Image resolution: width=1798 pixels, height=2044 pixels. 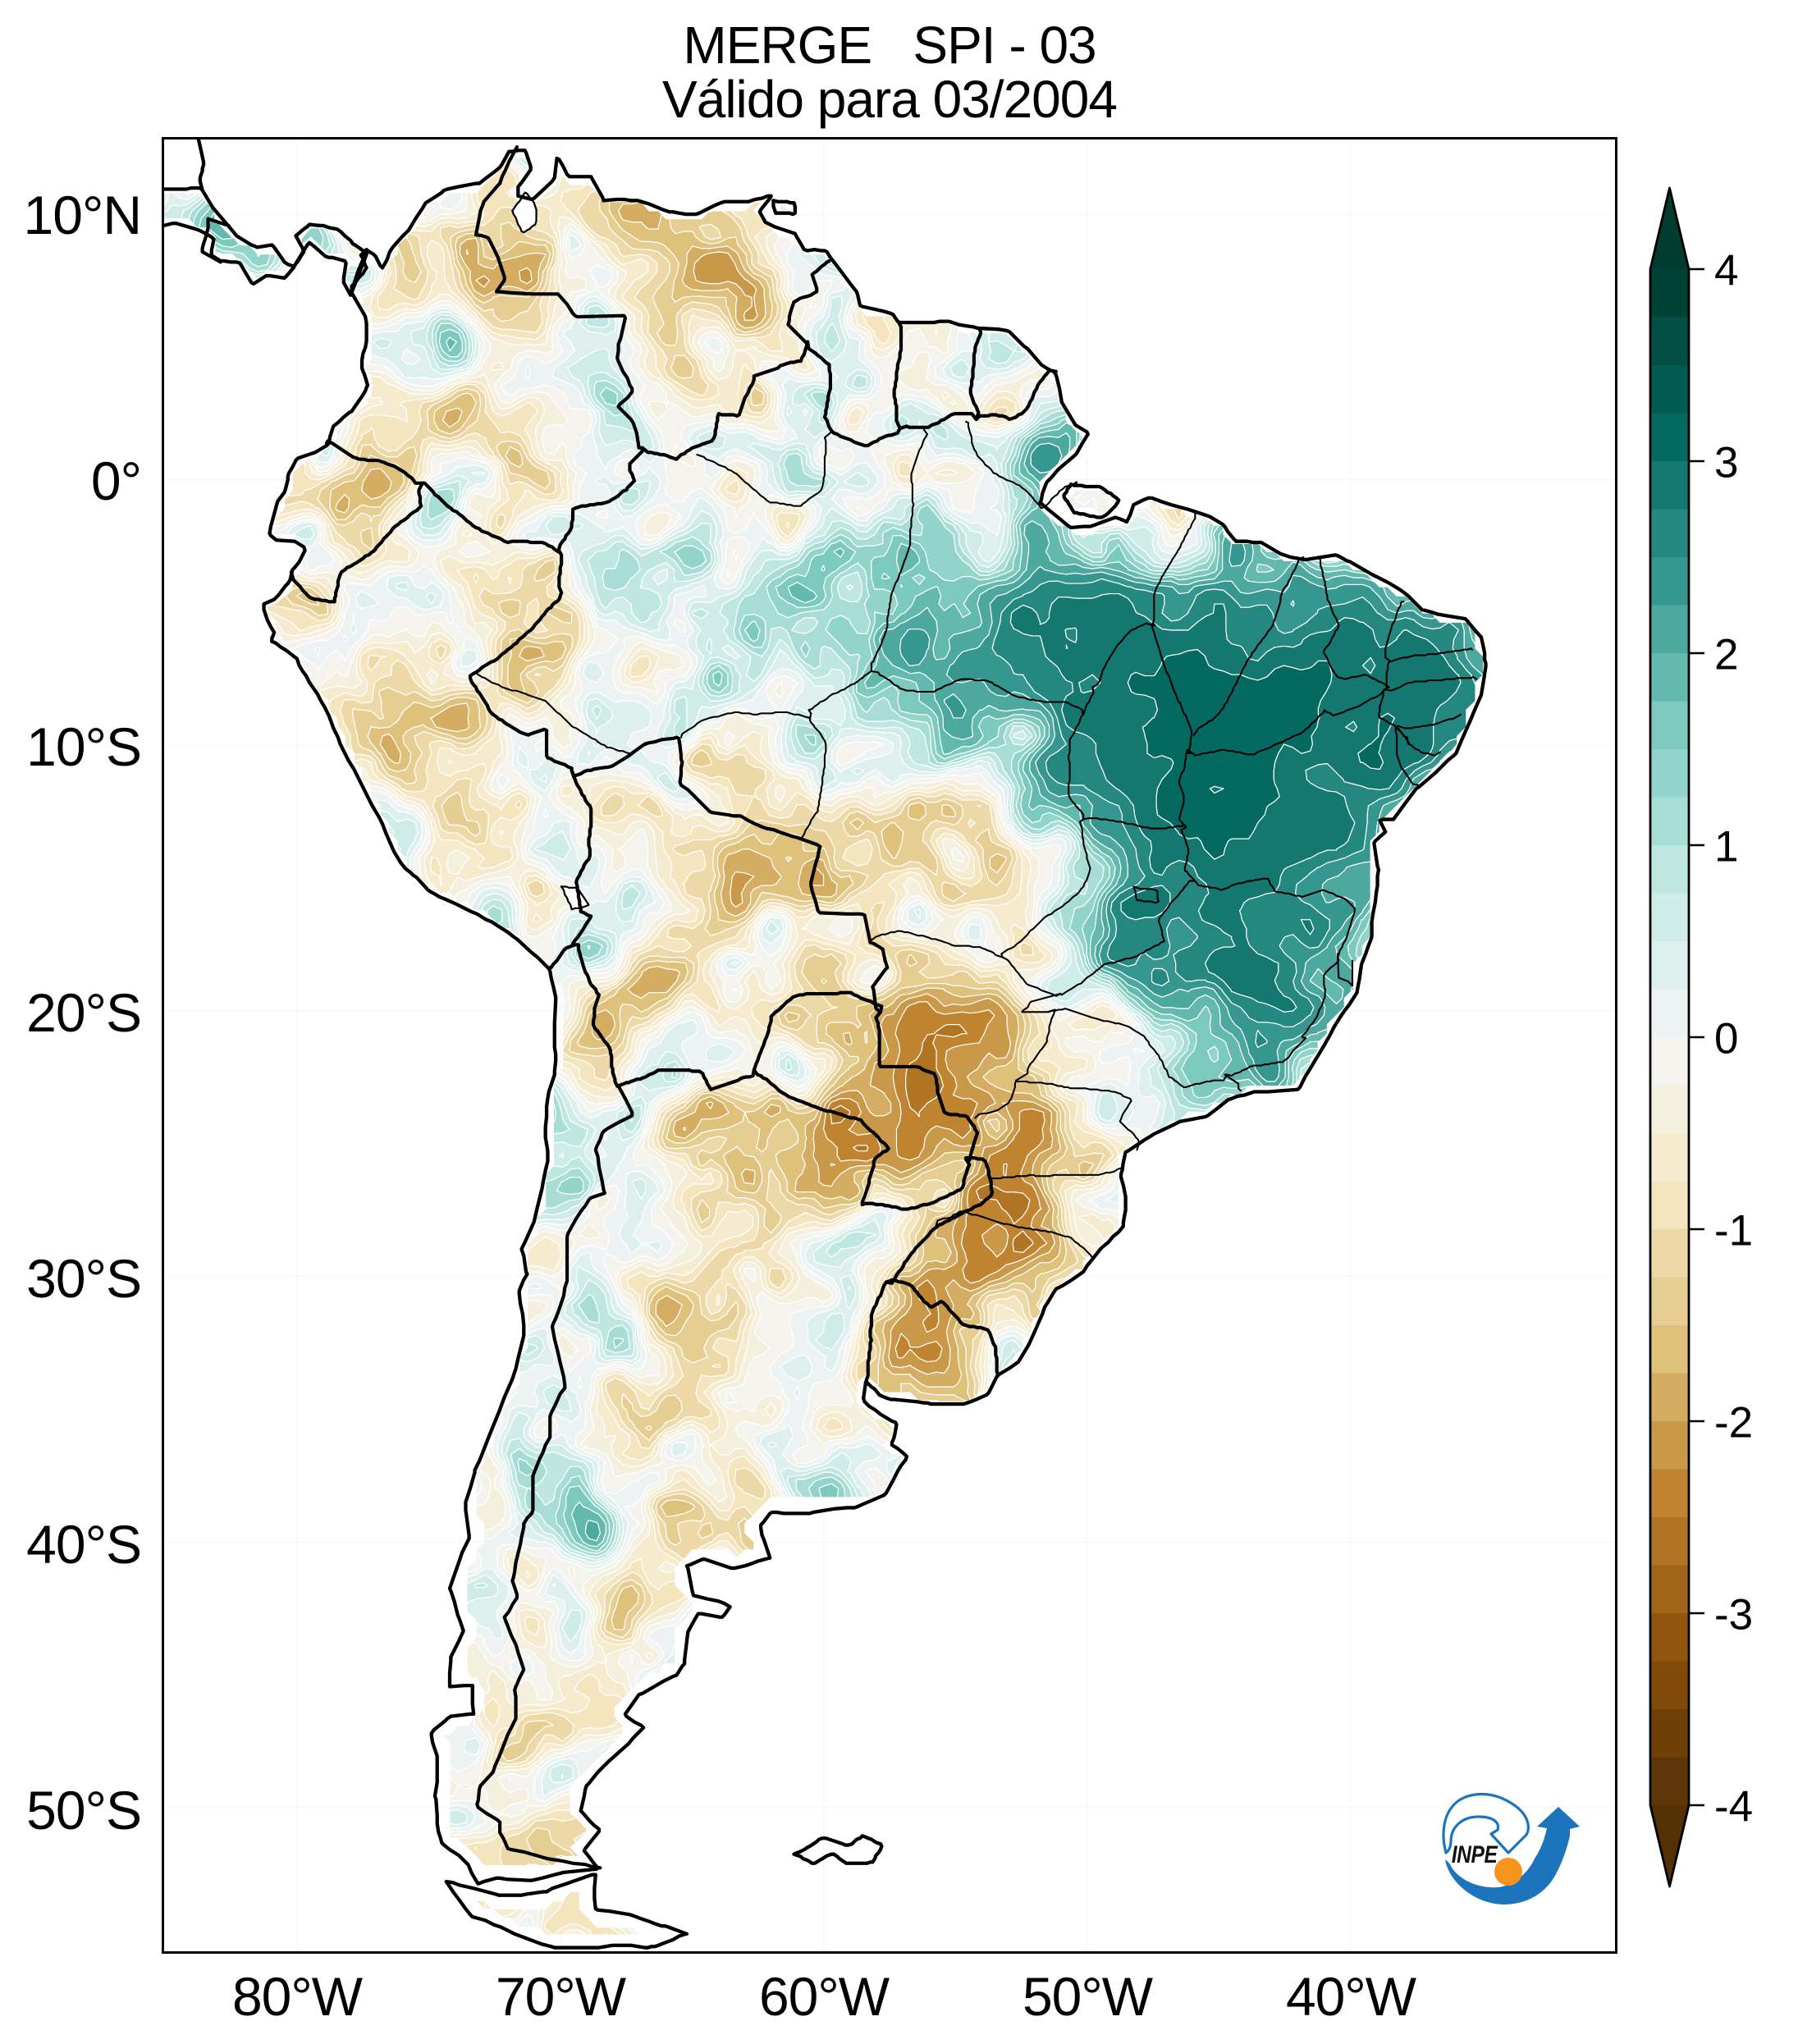 What do you see at coordinates (1475, 1854) in the screenshot?
I see `svg-text: INPE` at bounding box center [1475, 1854].